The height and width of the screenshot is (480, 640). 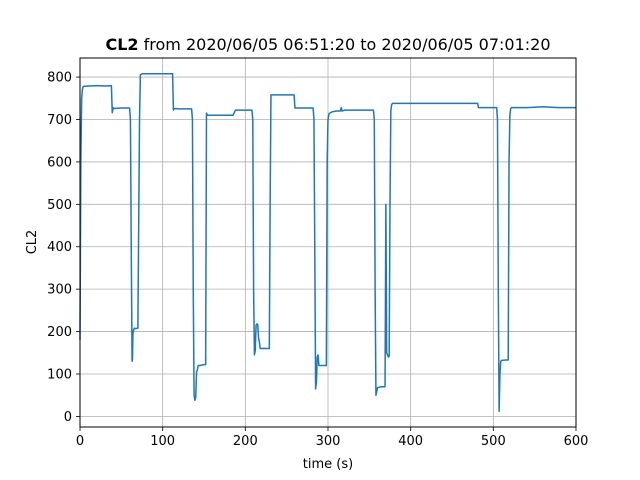 I want to click on x-tick-label: 600, so click(x=576, y=441).